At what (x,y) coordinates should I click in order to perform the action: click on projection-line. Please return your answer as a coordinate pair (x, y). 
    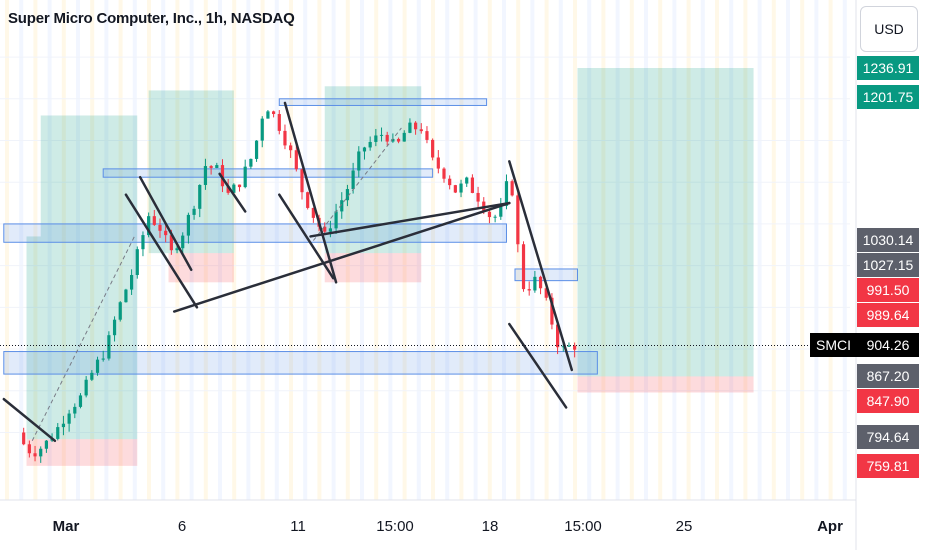
    Looking at the image, I should click on (83, 339).